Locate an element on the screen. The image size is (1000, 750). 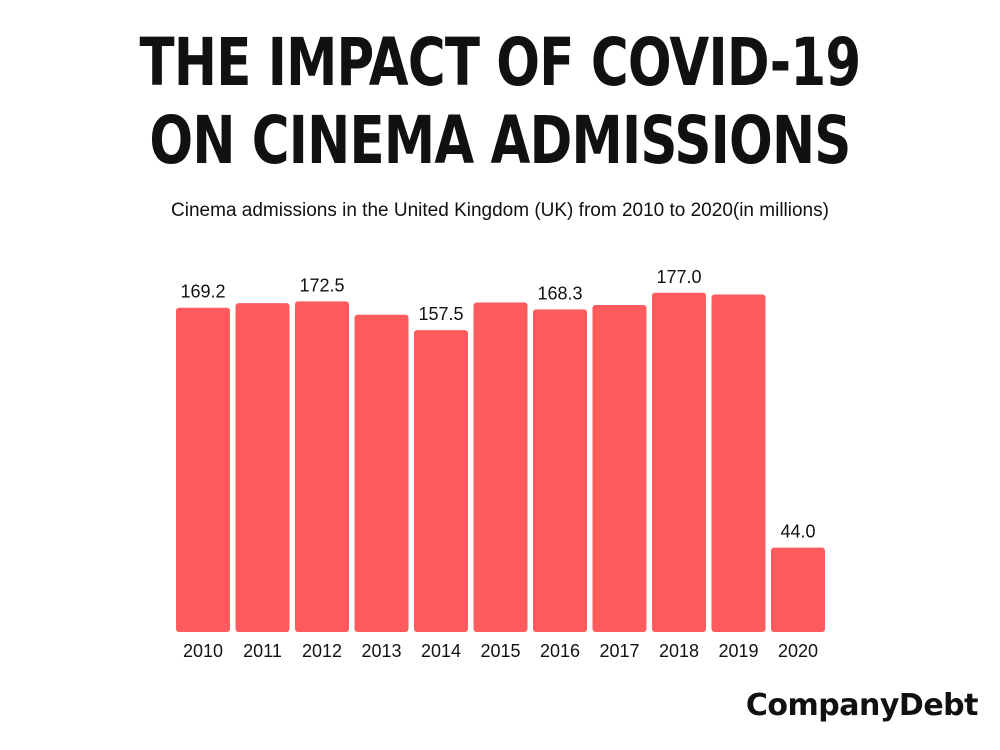
bar-2018 is located at coordinates (679, 462).